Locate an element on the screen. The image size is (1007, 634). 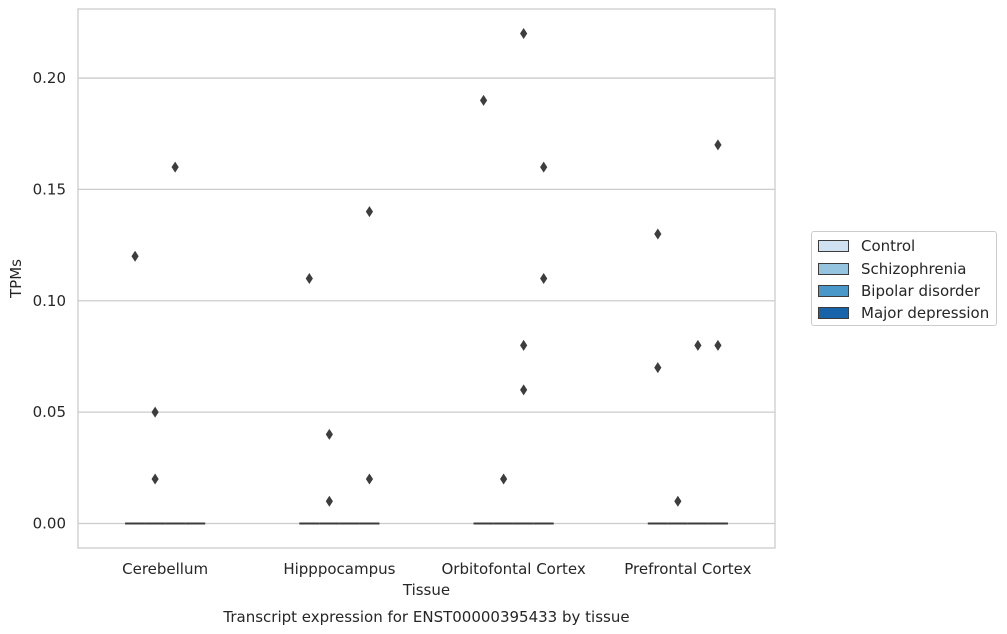
x-tick-label: Cerebellum is located at coordinates (165, 569).